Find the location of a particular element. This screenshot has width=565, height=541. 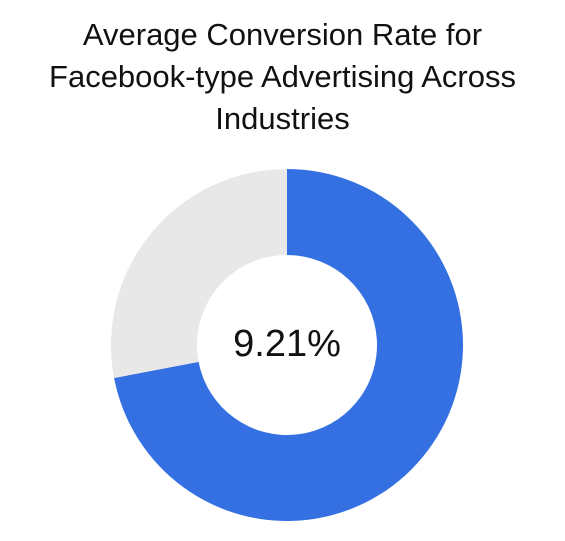

chart-title-line: Facebook-type Advertising Across is located at coordinates (282, 76).